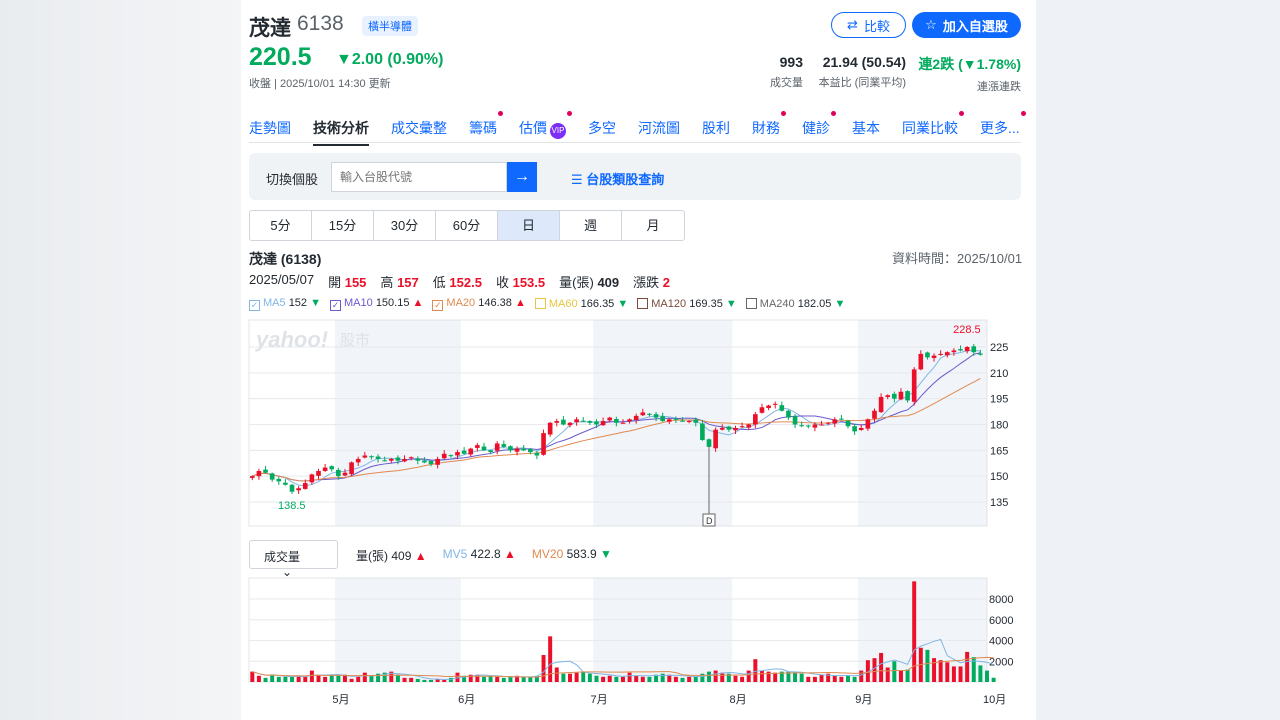 This screenshot has height=720, width=1280. Describe the element at coordinates (377, 304) in the screenshot. I see `ma-toggle-ma10: ✓ MA10 150.15 ▲` at that location.